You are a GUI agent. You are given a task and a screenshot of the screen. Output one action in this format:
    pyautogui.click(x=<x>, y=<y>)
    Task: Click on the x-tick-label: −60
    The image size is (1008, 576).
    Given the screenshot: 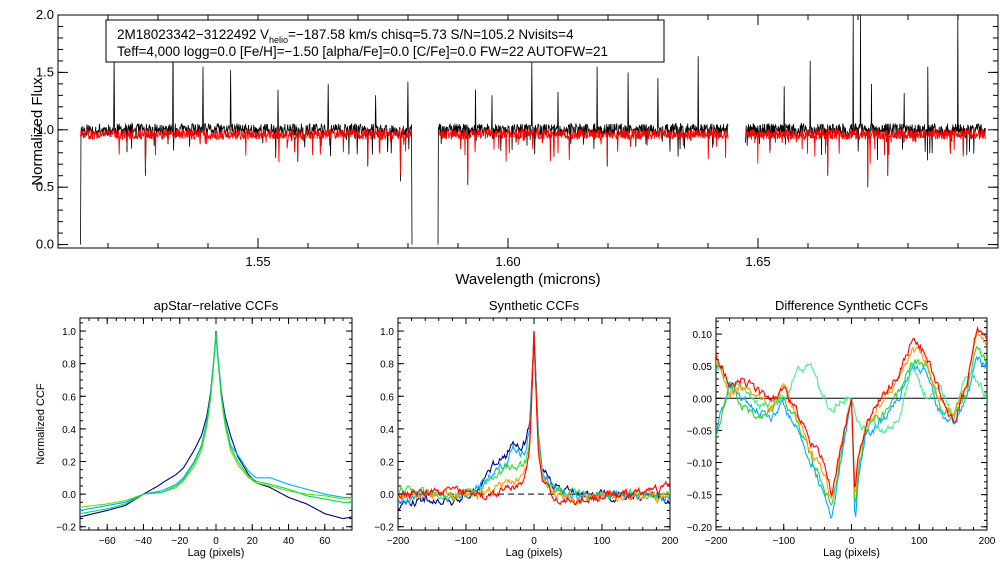 What is the action you would take?
    pyautogui.click(x=107, y=541)
    